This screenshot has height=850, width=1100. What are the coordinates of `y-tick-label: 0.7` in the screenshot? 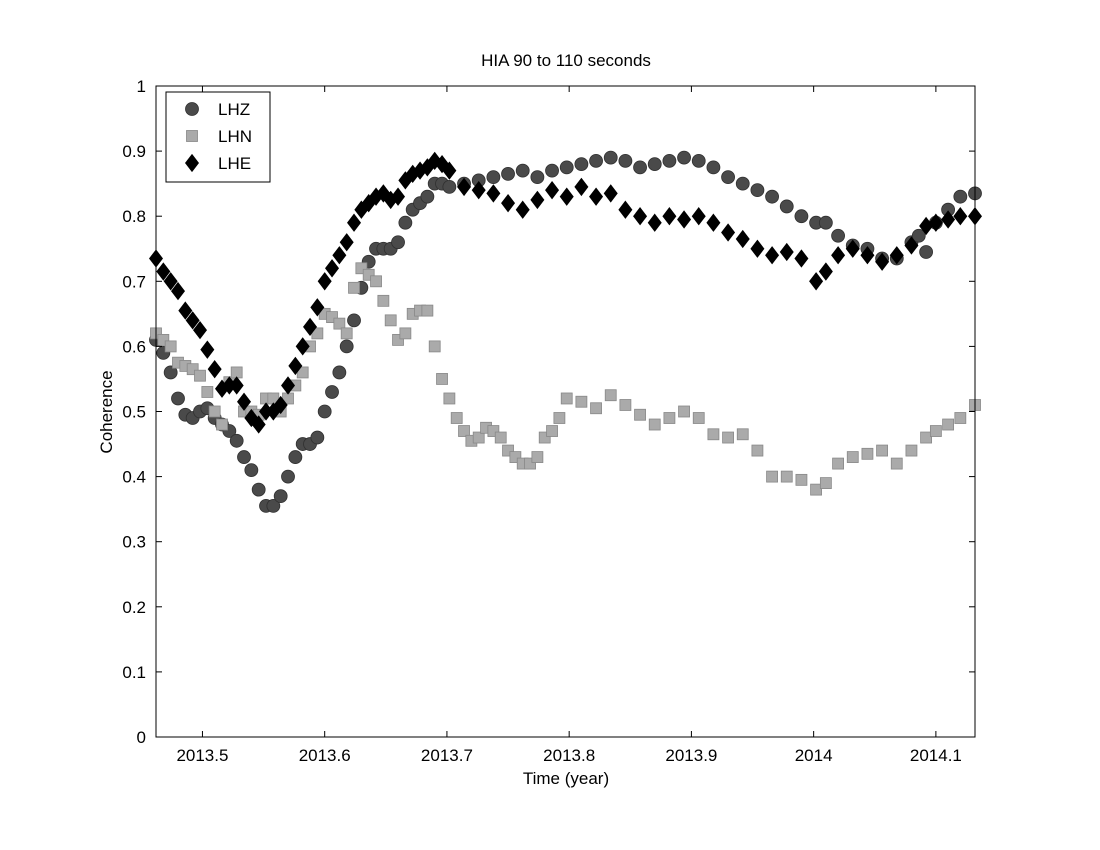 It's located at (134, 281).